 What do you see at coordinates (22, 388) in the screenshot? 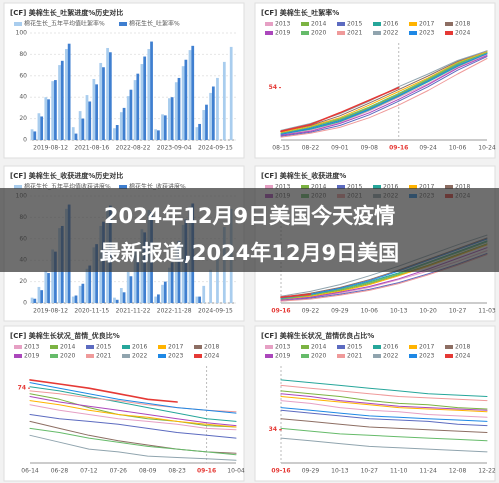
I see `marker-label: 74` at bounding box center [22, 388].